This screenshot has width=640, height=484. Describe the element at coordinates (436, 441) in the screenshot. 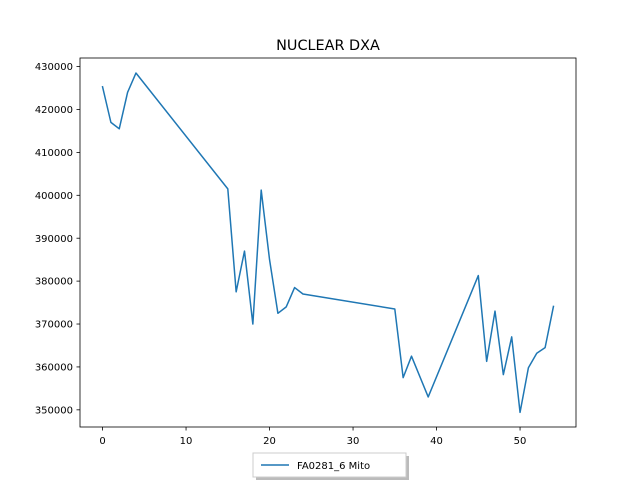

I see `x-tick-label: 40` at that location.